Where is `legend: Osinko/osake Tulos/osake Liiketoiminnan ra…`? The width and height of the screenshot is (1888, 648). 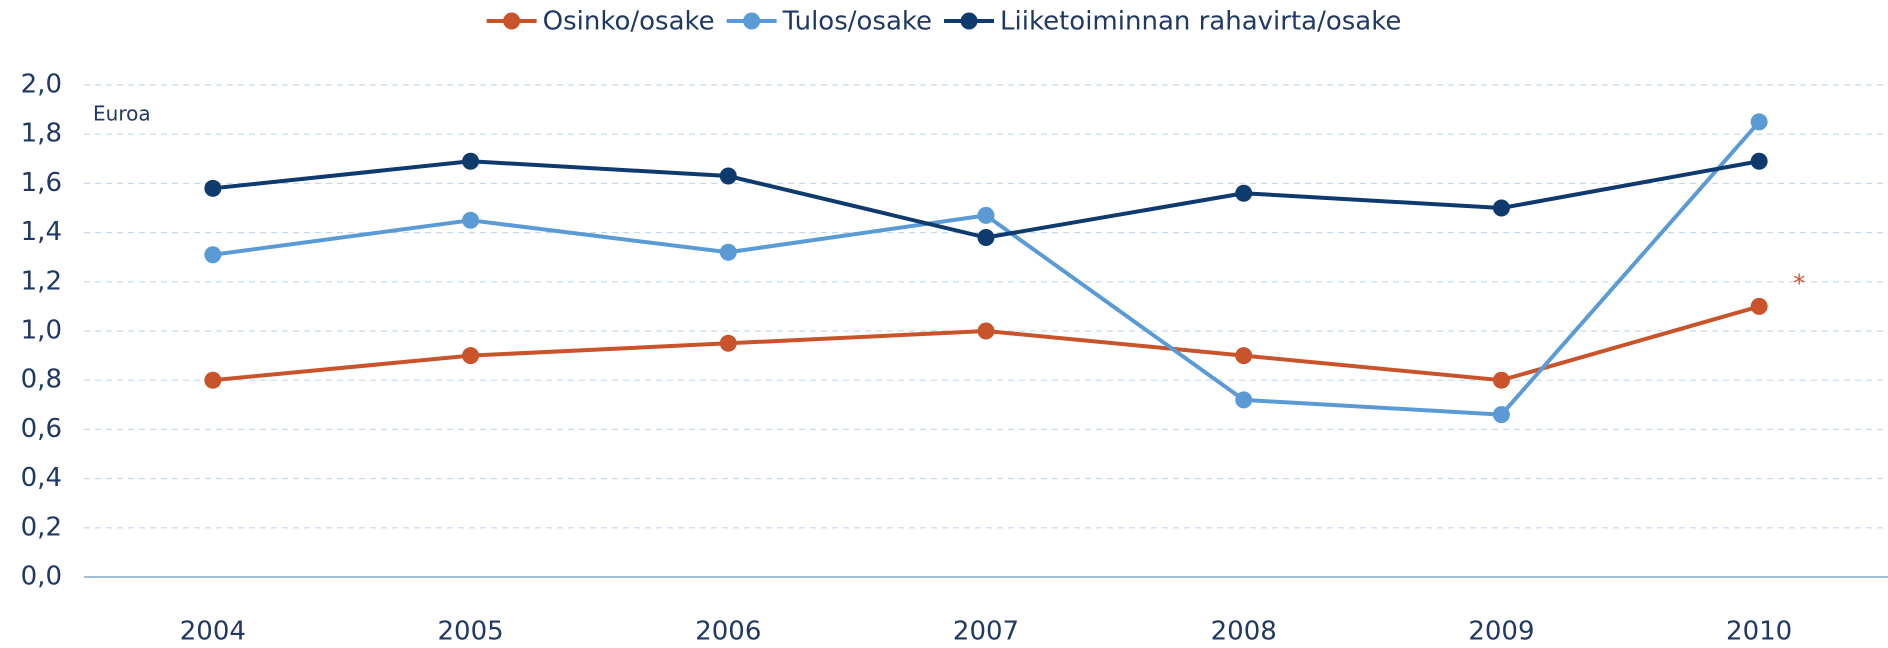 legend: Osinko/osake Tulos/osake Liiketoiminnan ra… is located at coordinates (943, 22).